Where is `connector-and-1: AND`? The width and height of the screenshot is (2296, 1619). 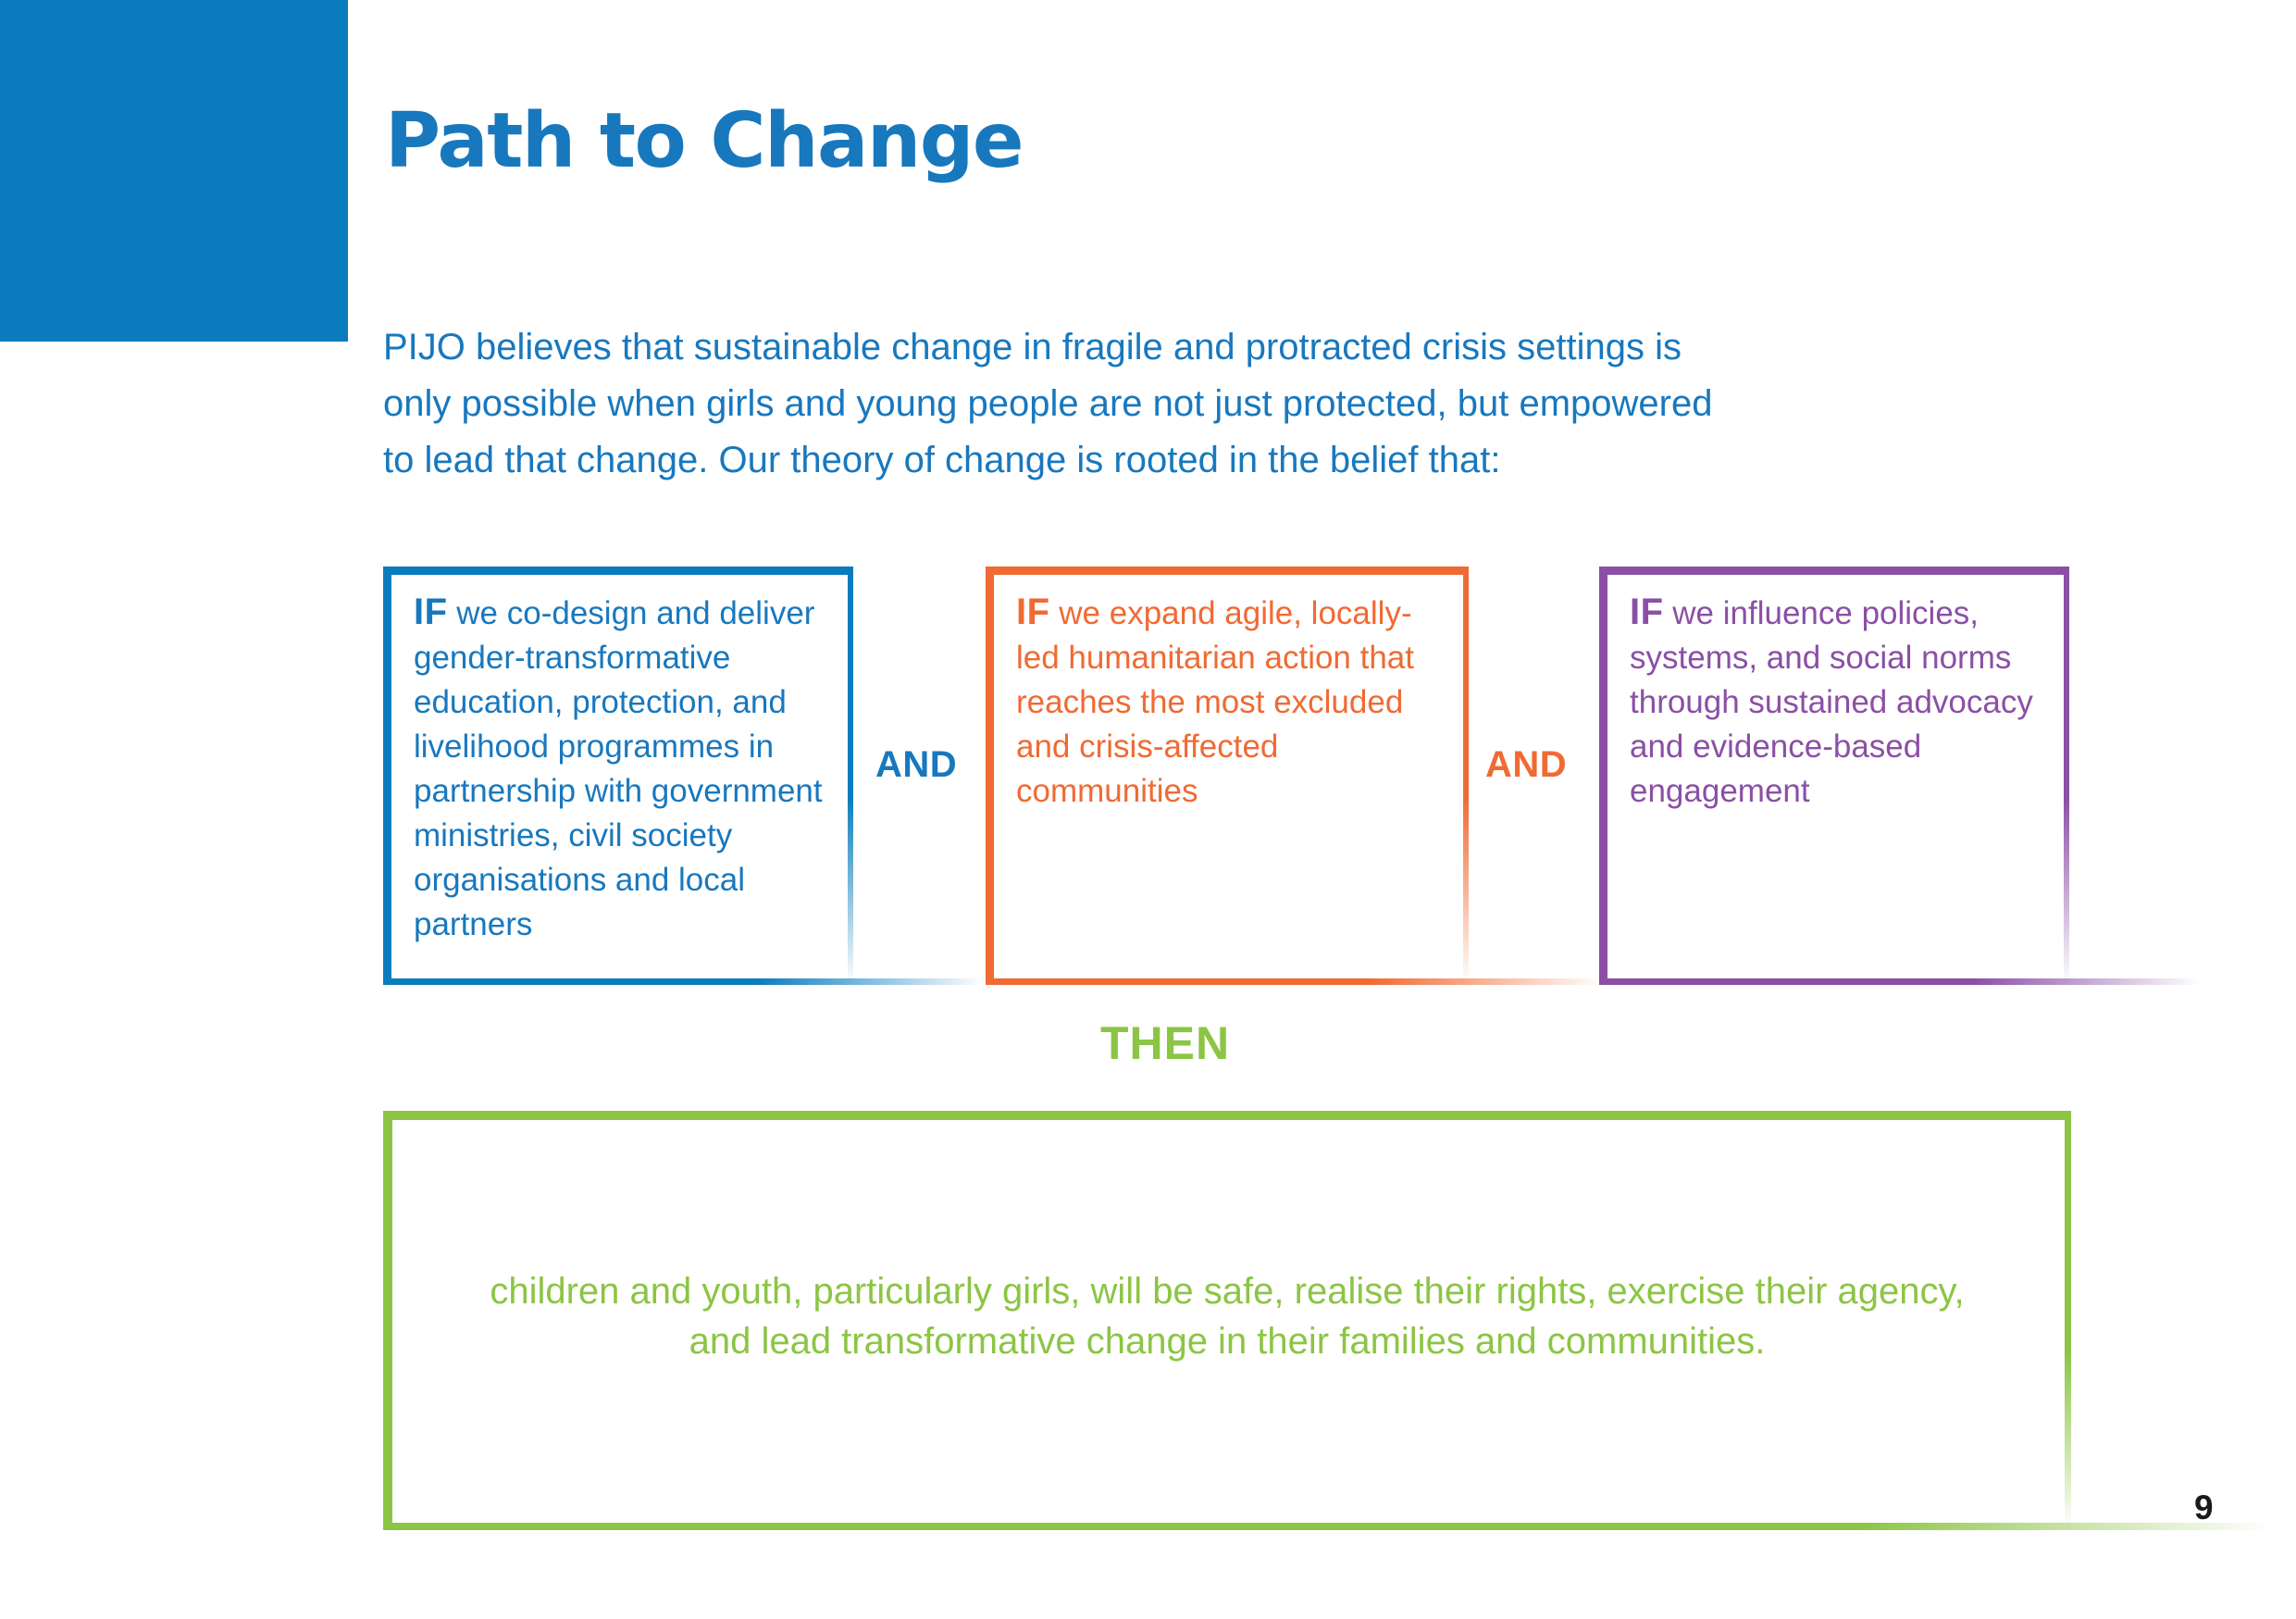 connector-and-1: AND is located at coordinates (917, 765).